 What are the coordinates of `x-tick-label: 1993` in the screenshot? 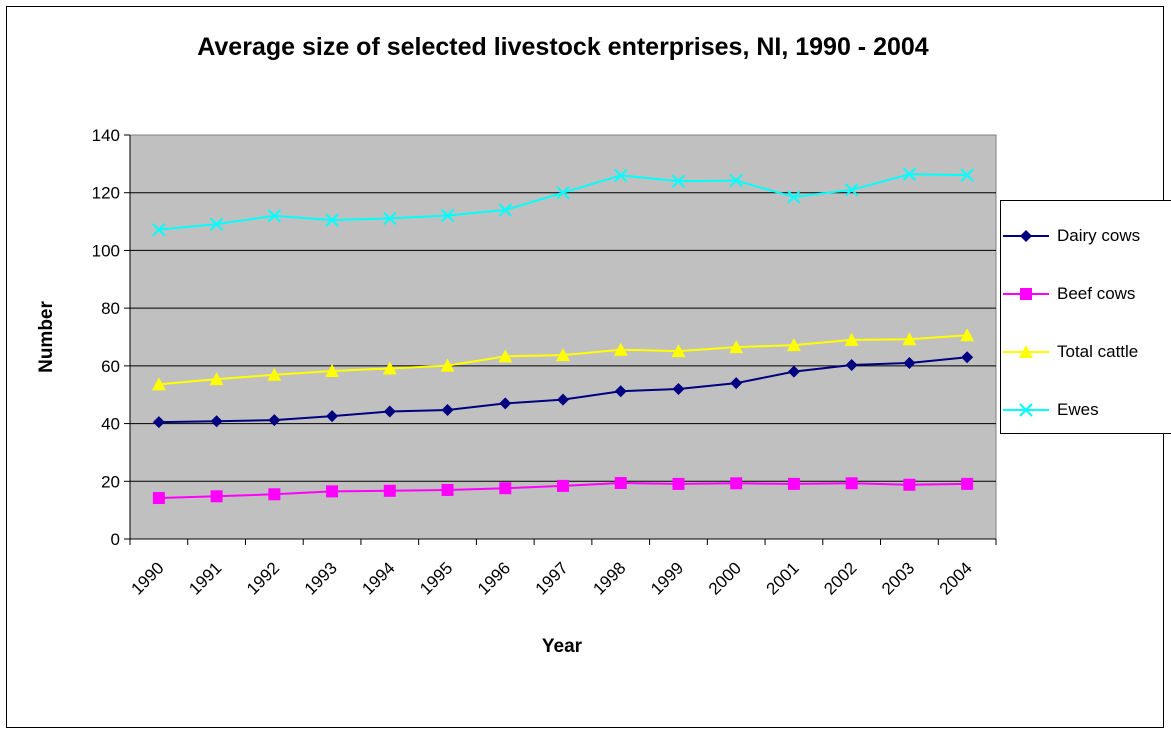 It's located at (321, 578).